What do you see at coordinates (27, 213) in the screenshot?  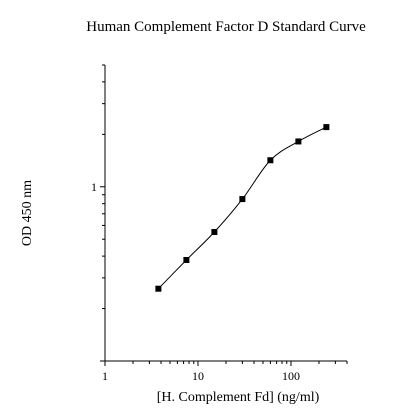 I see `y-axis-label: OD 450 nm` at bounding box center [27, 213].